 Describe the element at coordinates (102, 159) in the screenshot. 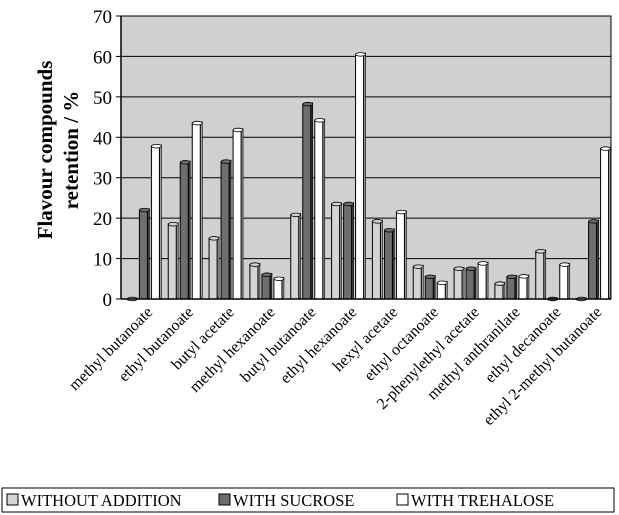

I see `y-tick-labels: 0 10 20 30 40 50 60 70` at that location.